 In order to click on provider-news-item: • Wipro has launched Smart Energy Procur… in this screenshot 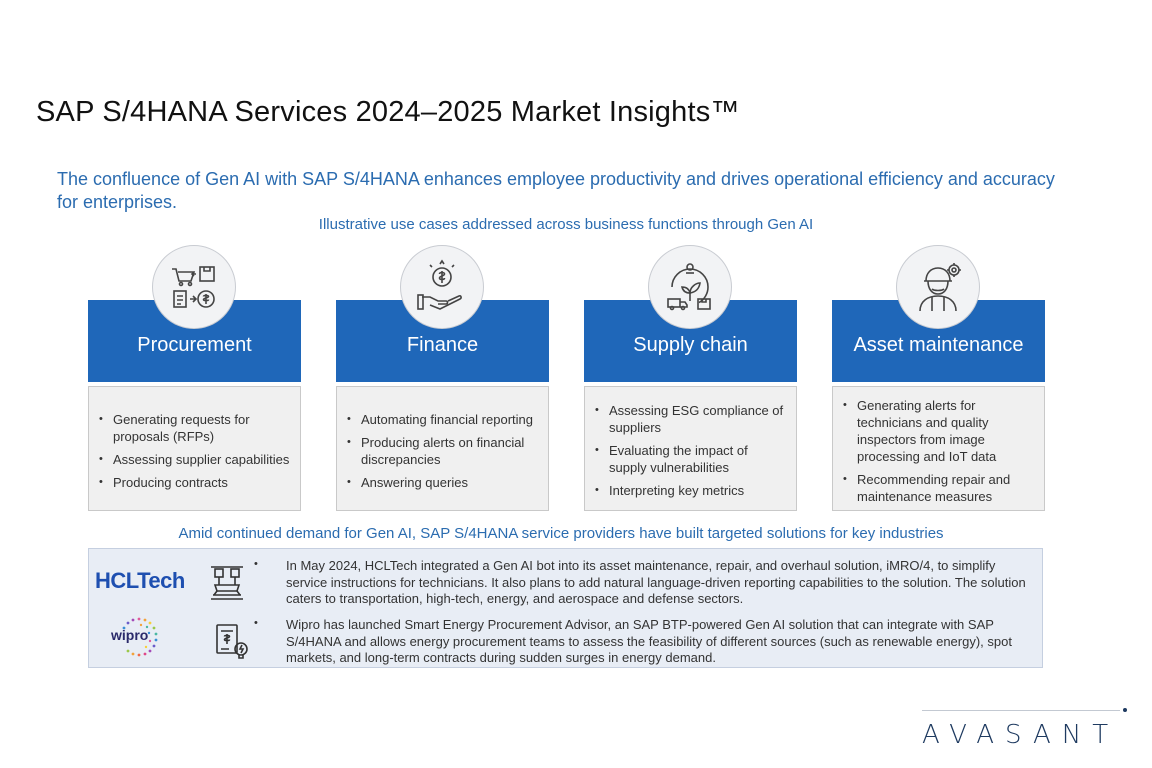, I will do `click(644, 642)`.